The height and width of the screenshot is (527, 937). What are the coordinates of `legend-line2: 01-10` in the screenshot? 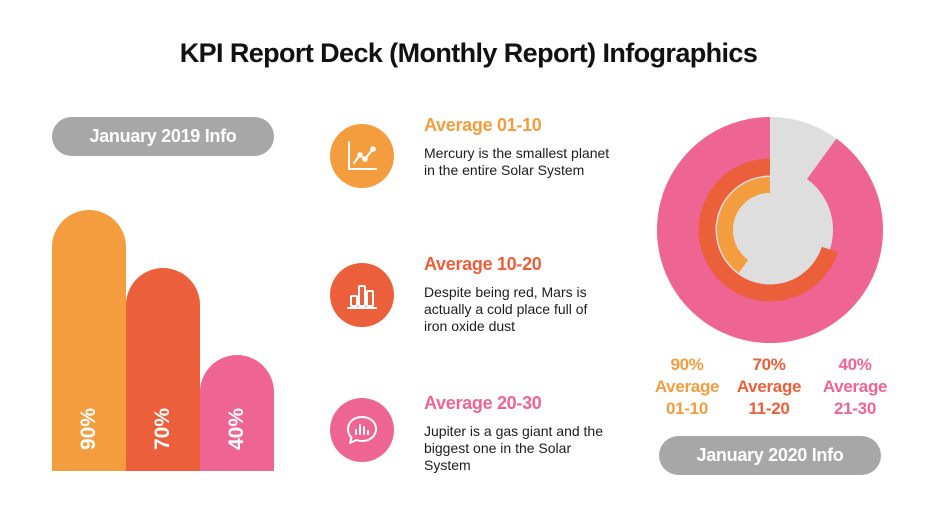 It's located at (687, 408).